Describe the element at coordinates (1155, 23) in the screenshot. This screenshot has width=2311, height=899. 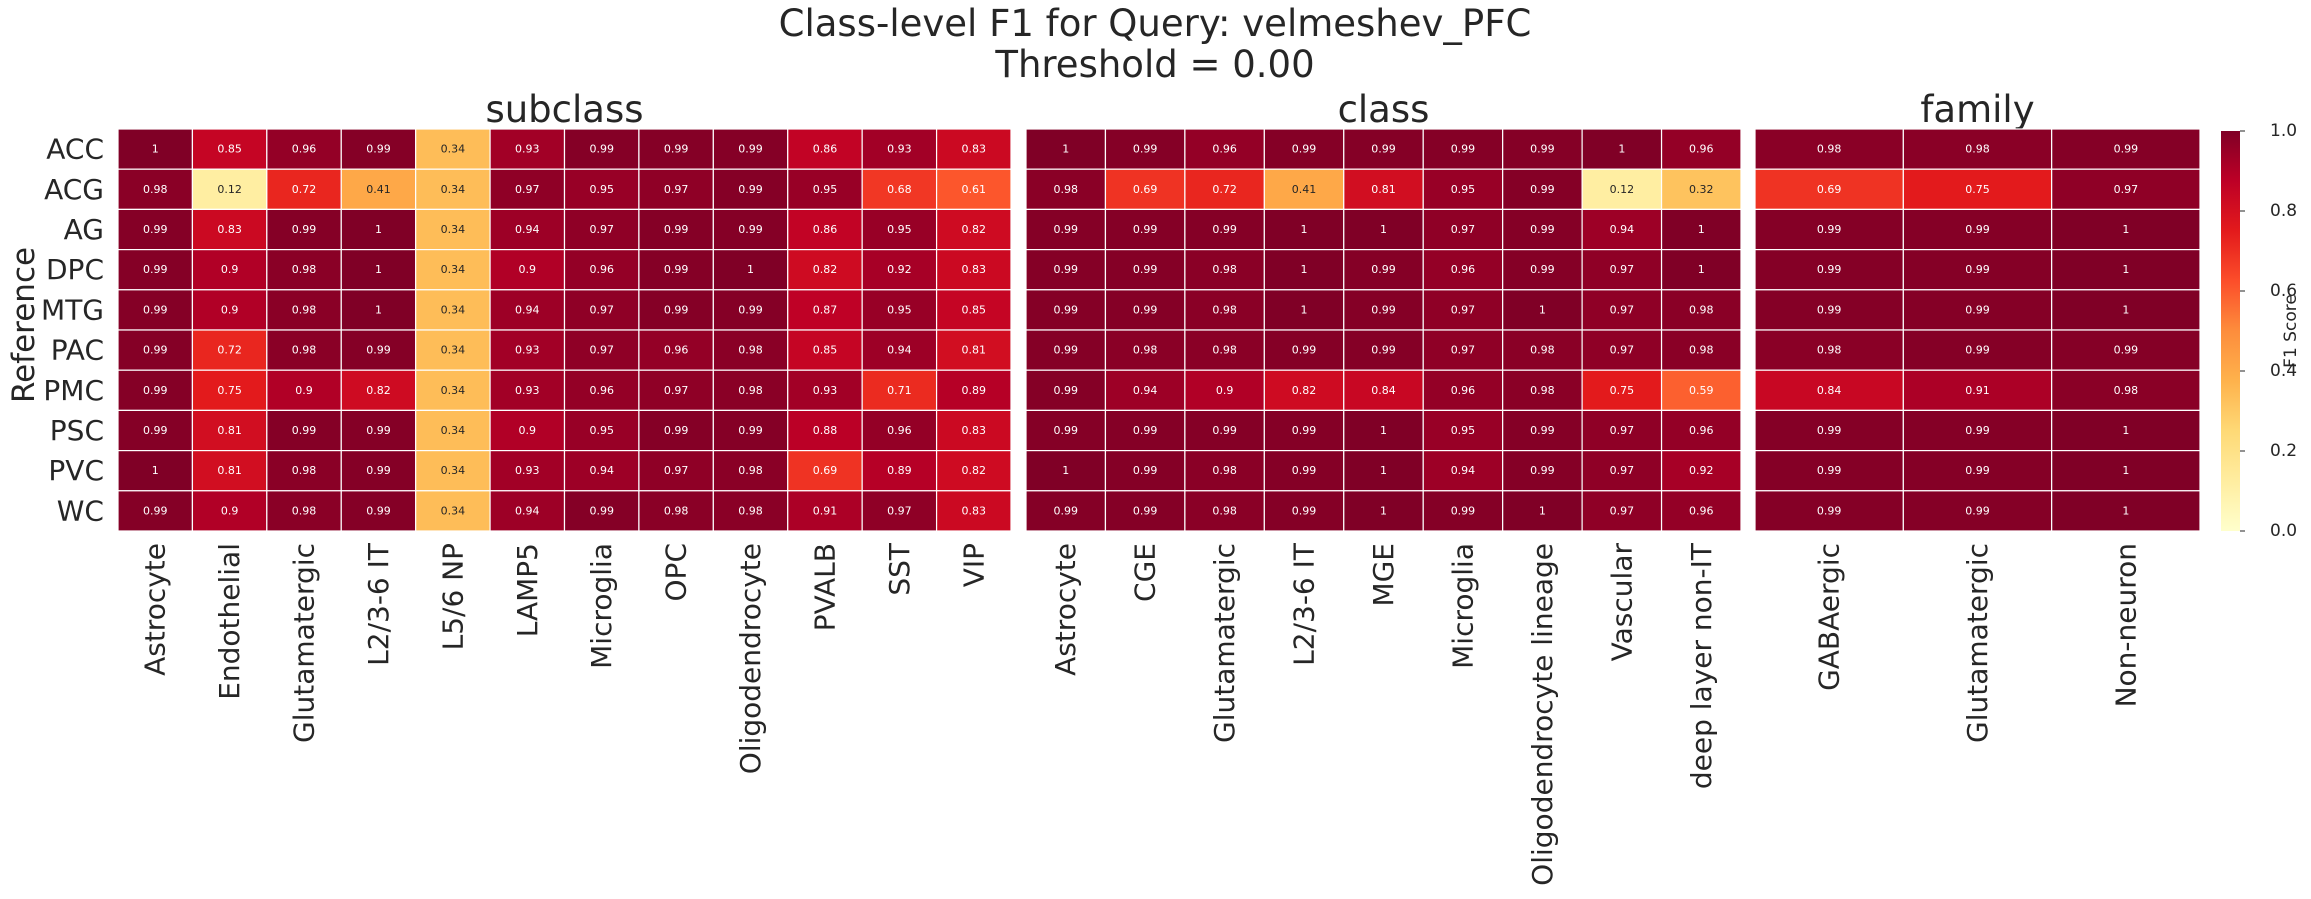
I see `chart-title-line1: Class-level F1 for Query: velmeshev_PFC` at that location.